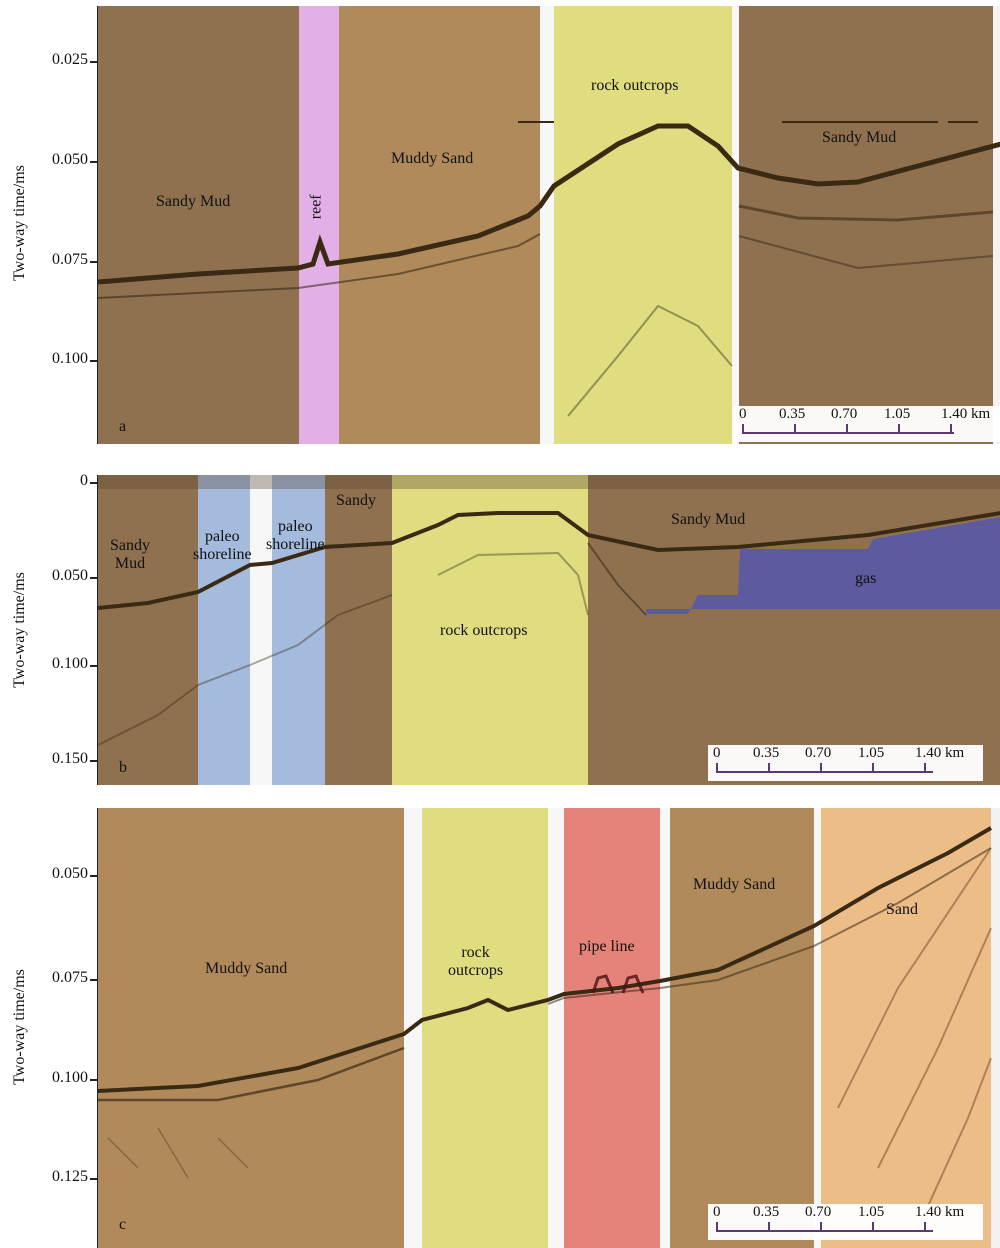 The height and width of the screenshot is (1248, 1000). I want to click on y-tick: 0, so click(84, 480).